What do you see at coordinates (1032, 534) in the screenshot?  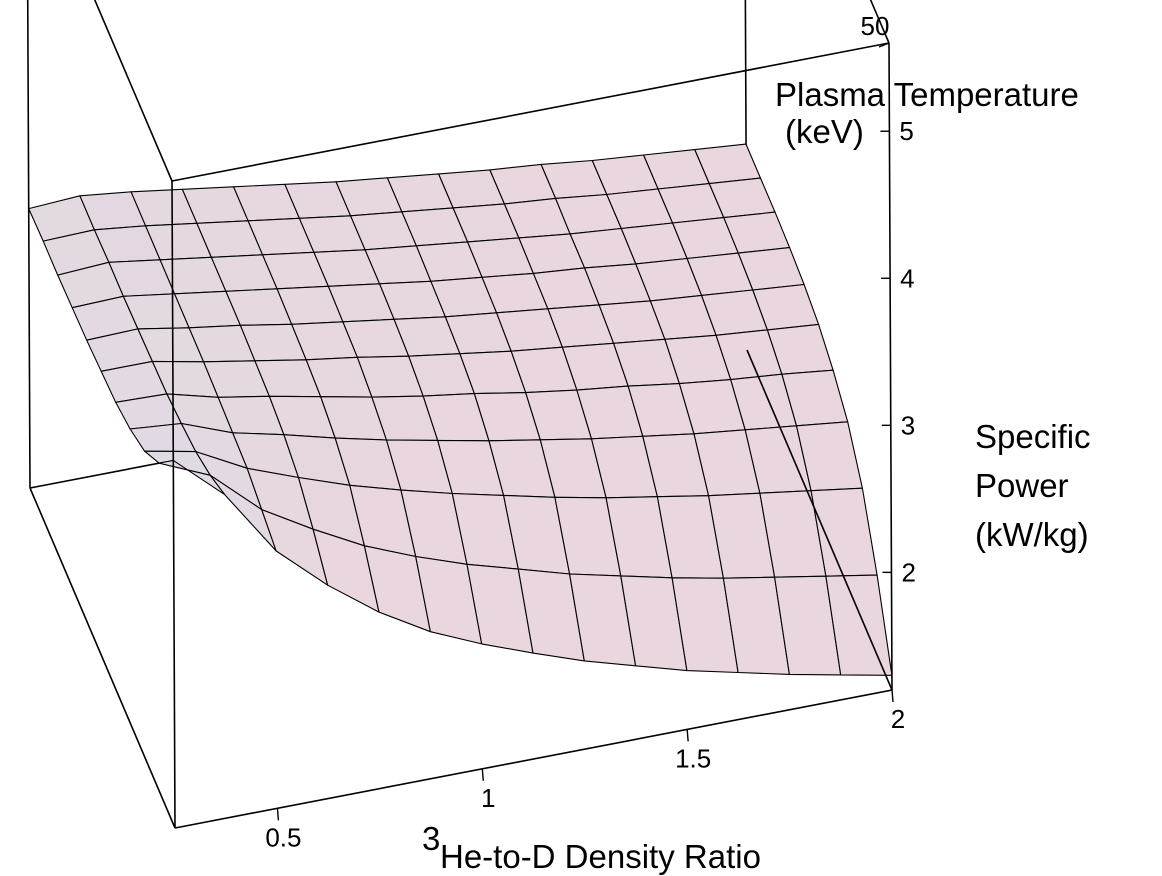 I see `z-axis-label-line-3: (kW/kg)` at bounding box center [1032, 534].